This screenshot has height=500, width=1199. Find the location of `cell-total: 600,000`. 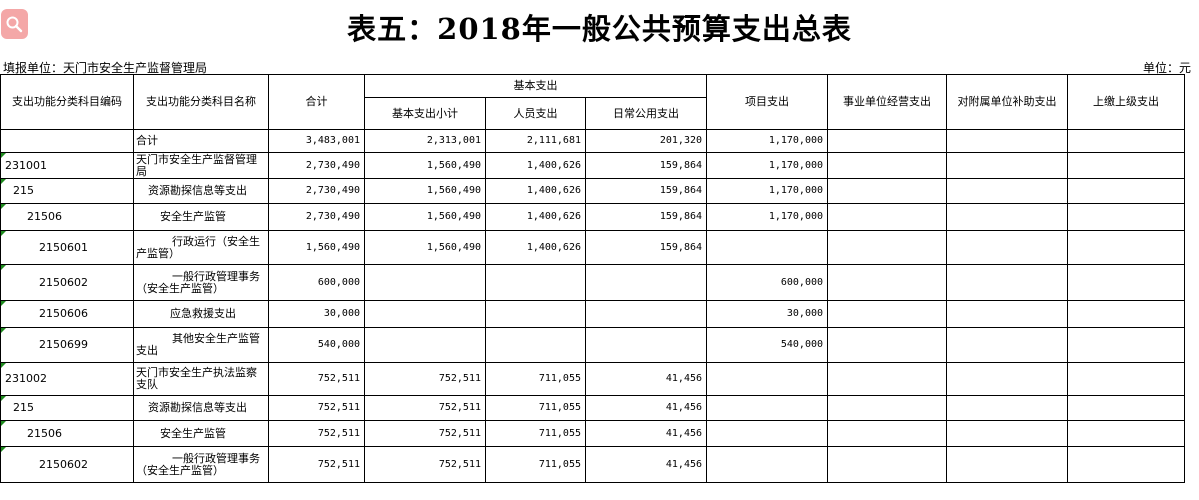

cell-total: 600,000 is located at coordinates (316, 282).